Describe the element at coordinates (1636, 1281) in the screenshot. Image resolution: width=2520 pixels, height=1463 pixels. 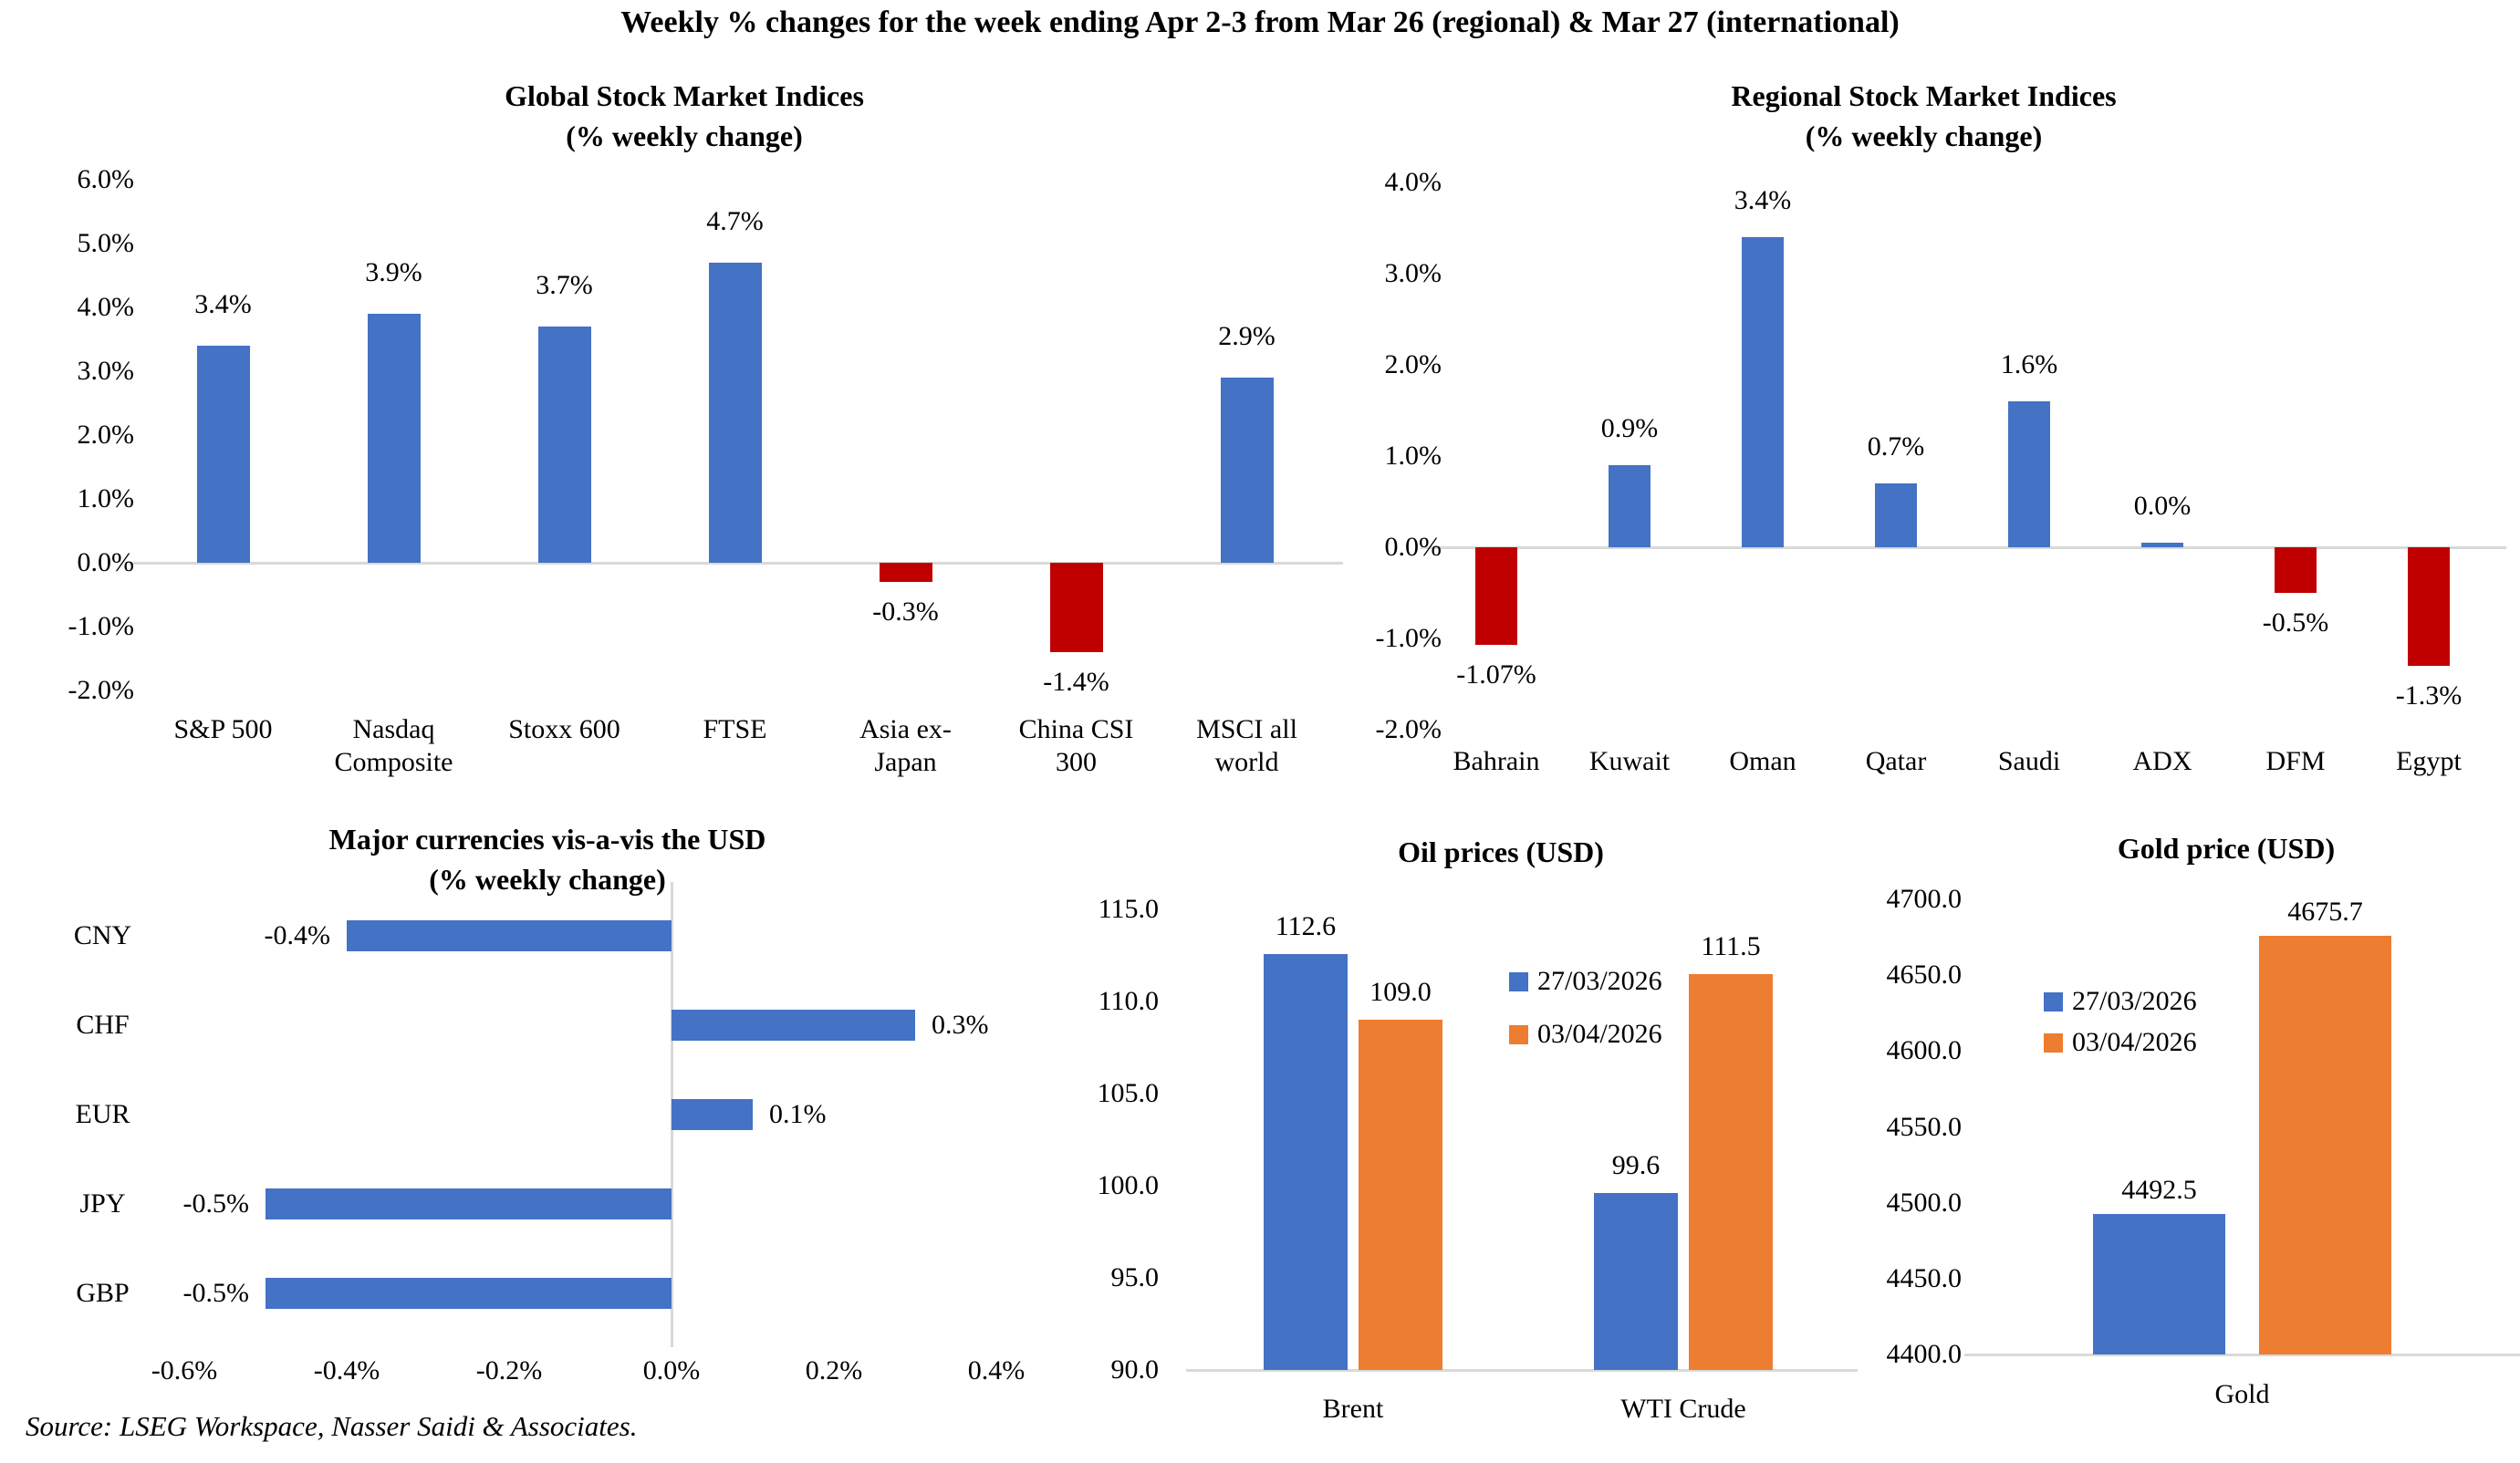
I see `bar-wti-crude-27-03-2026` at that location.